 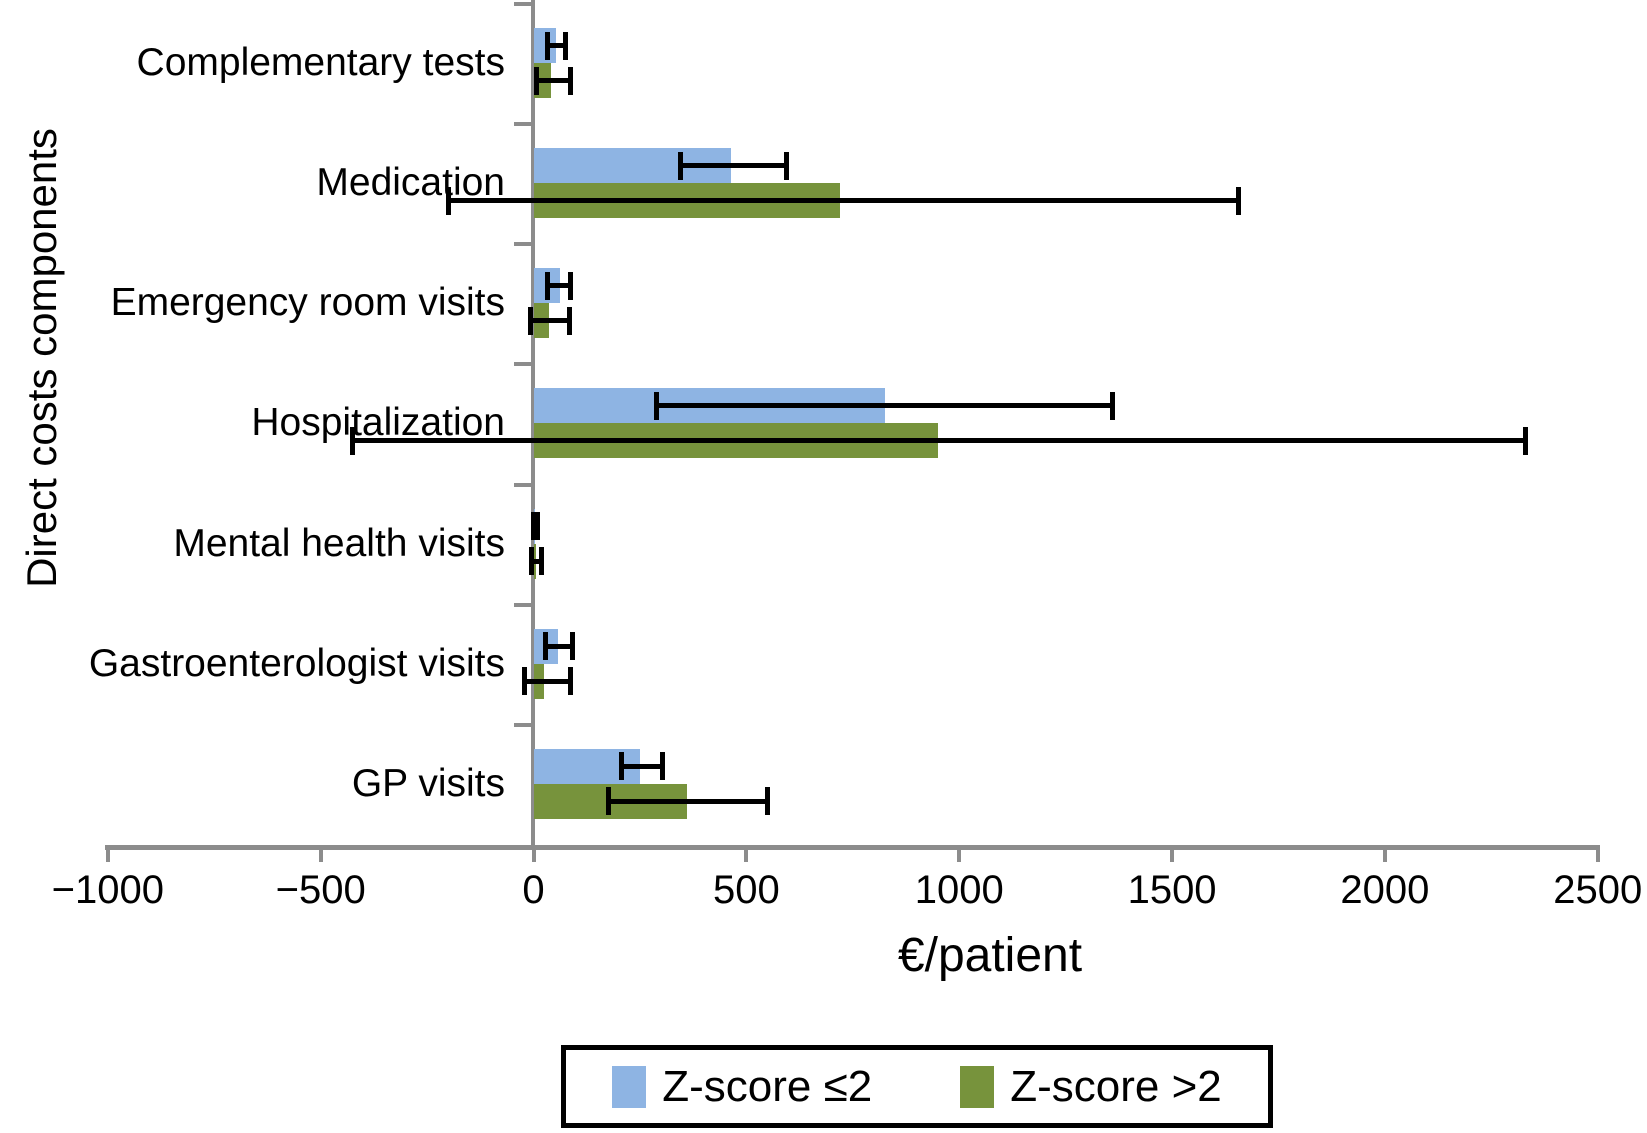 I want to click on legend-entry-zscore-le2: Z-score ≤2, so click(x=742, y=1087).